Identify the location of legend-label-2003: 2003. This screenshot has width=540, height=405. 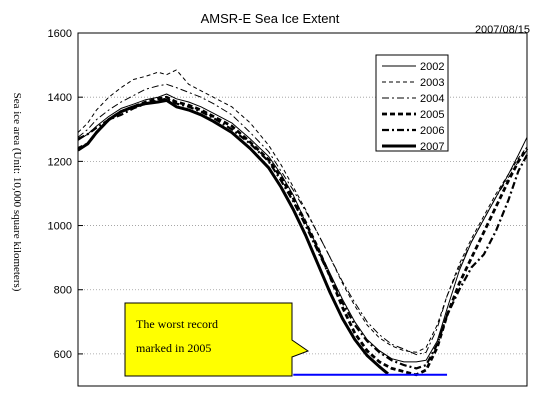
(432, 83).